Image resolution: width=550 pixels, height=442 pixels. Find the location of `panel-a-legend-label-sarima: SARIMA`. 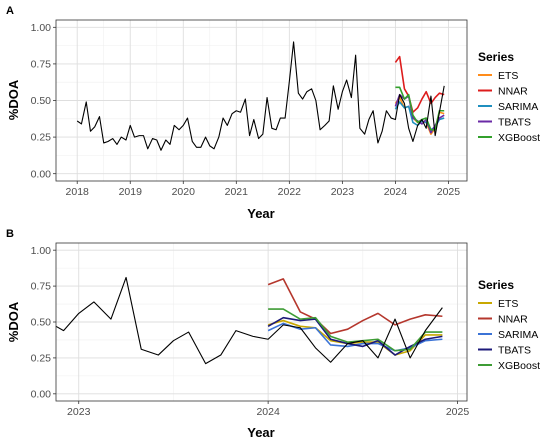

panel-a-legend-label-sarima: SARIMA is located at coordinates (518, 107).